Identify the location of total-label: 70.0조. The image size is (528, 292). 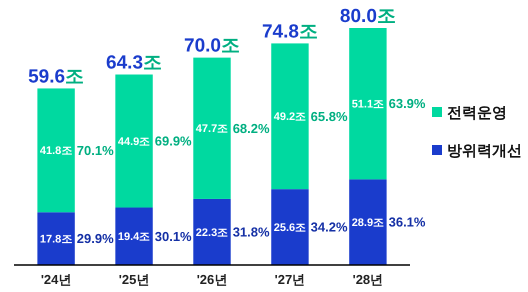
(212, 46).